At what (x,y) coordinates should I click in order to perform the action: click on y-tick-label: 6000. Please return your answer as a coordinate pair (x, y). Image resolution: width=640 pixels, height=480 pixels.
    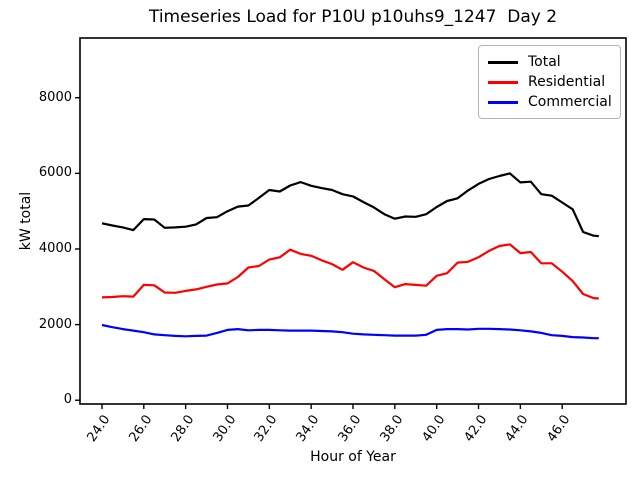
    Looking at the image, I should click on (55, 173).